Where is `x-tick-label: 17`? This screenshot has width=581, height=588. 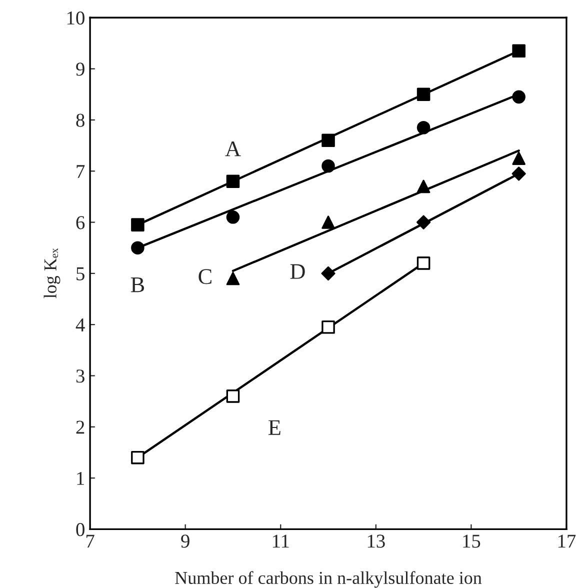 x-tick-label: 17 is located at coordinates (567, 541).